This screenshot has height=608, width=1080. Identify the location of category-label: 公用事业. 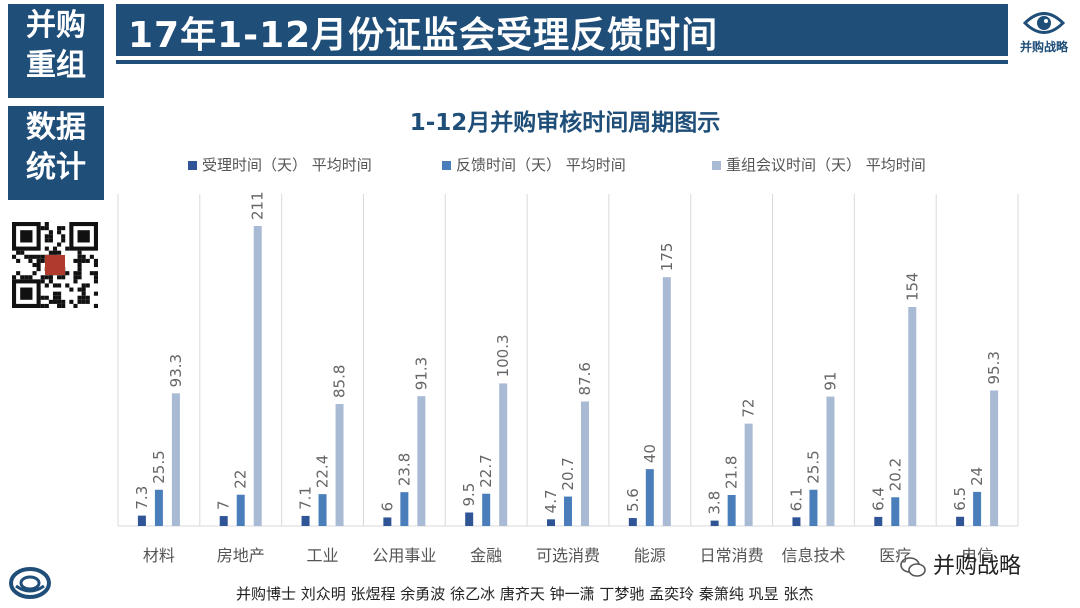
(404, 555).